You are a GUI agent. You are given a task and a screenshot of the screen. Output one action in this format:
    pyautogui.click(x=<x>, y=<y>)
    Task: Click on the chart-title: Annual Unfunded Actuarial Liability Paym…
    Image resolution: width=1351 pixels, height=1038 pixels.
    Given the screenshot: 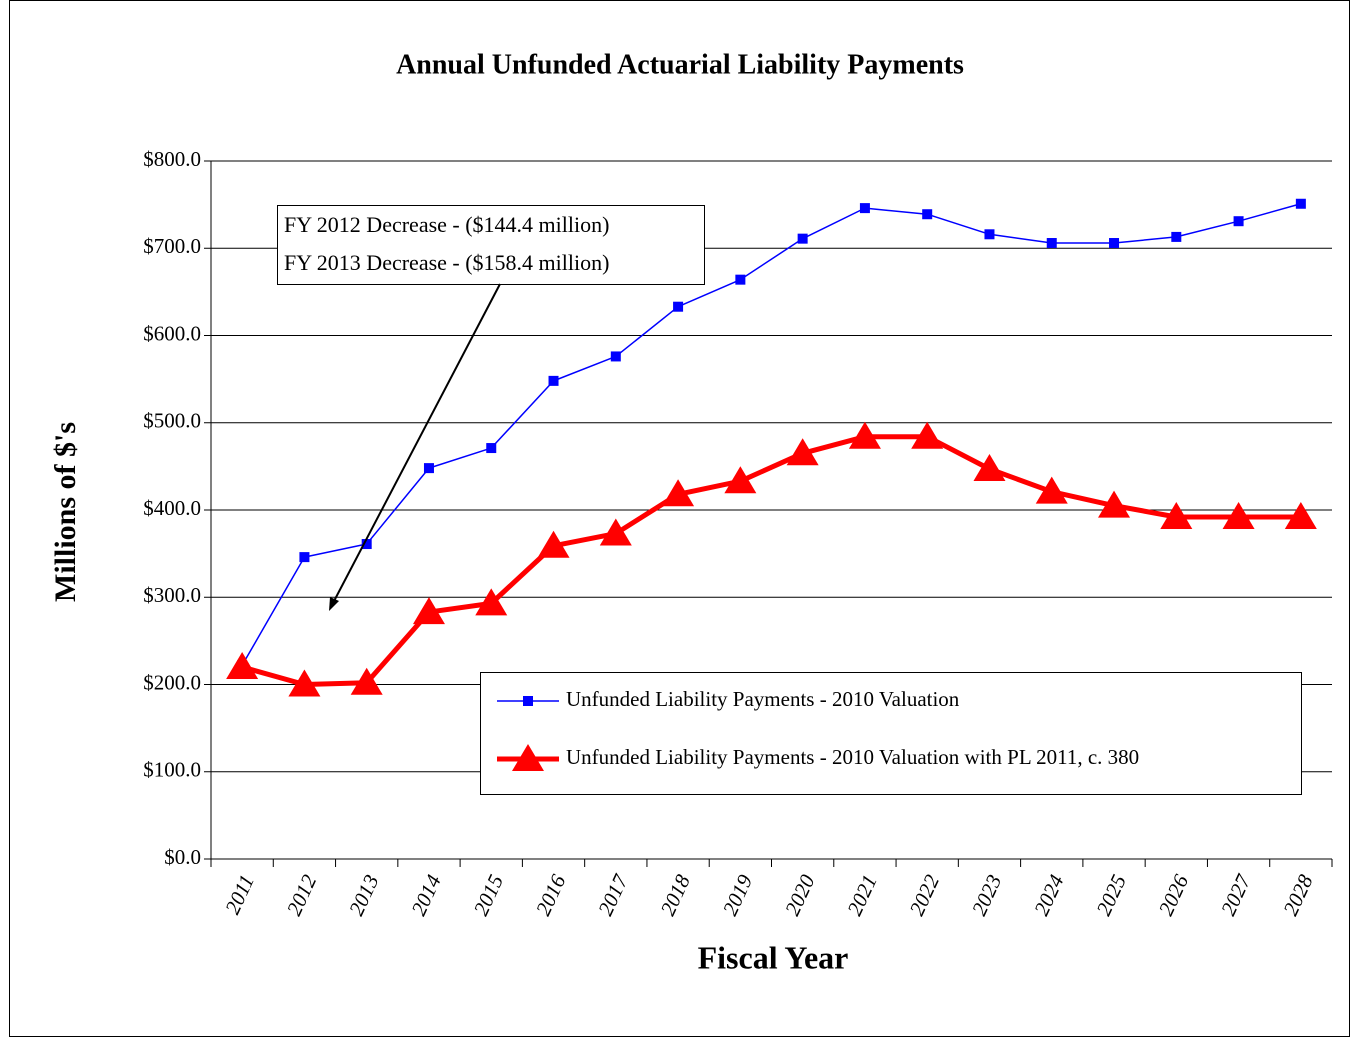 What is the action you would take?
    pyautogui.click(x=680, y=64)
    